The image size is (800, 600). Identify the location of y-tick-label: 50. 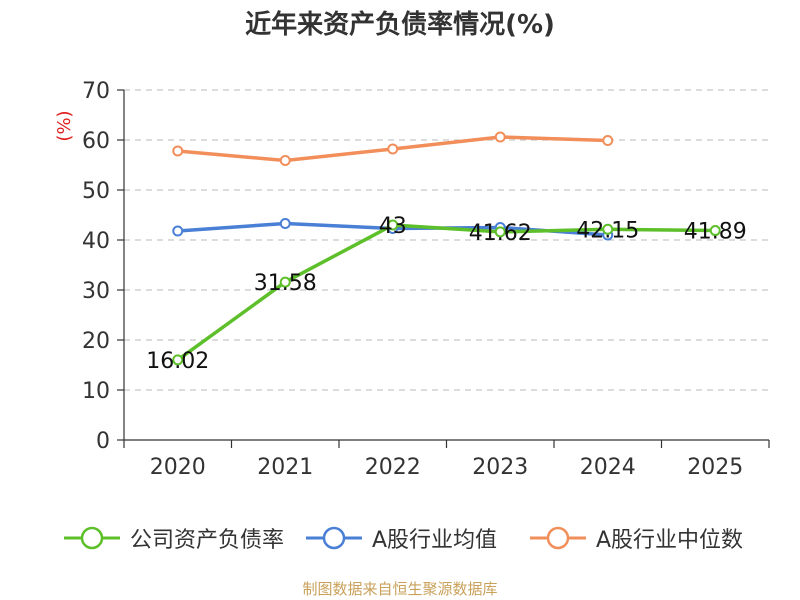
(96, 191).